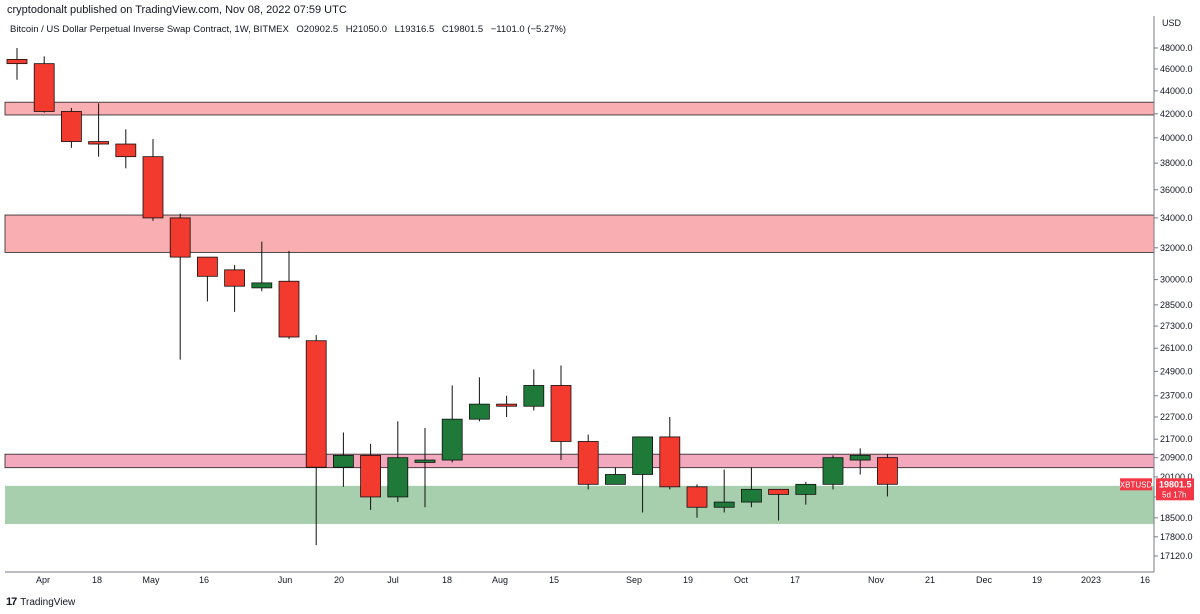  I want to click on time-tick-label: 21, so click(930, 580).